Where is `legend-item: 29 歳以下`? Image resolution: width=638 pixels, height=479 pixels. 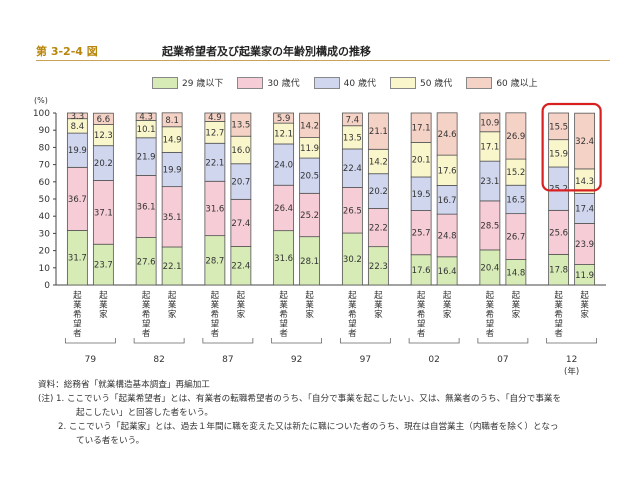
legend-item: 29 歳以下 is located at coordinates (187, 82).